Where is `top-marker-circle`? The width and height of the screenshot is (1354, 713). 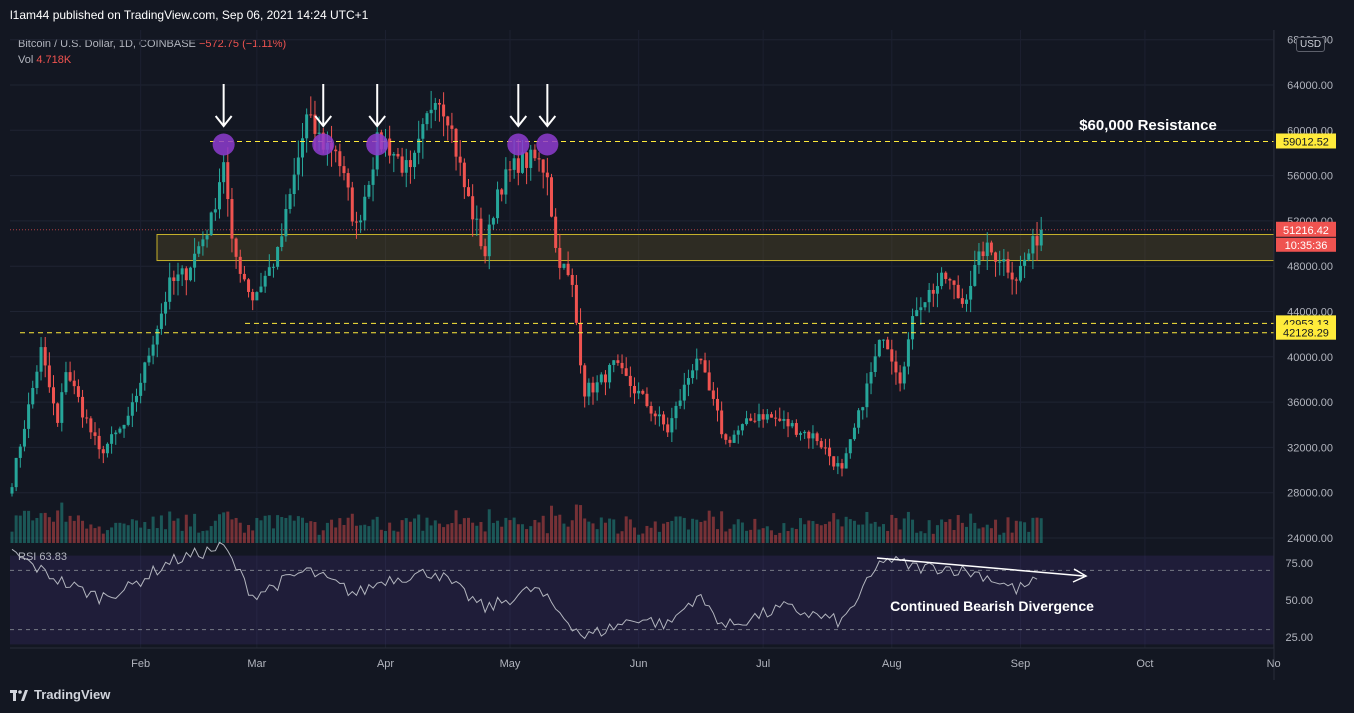
top-marker-circle is located at coordinates (547, 144).